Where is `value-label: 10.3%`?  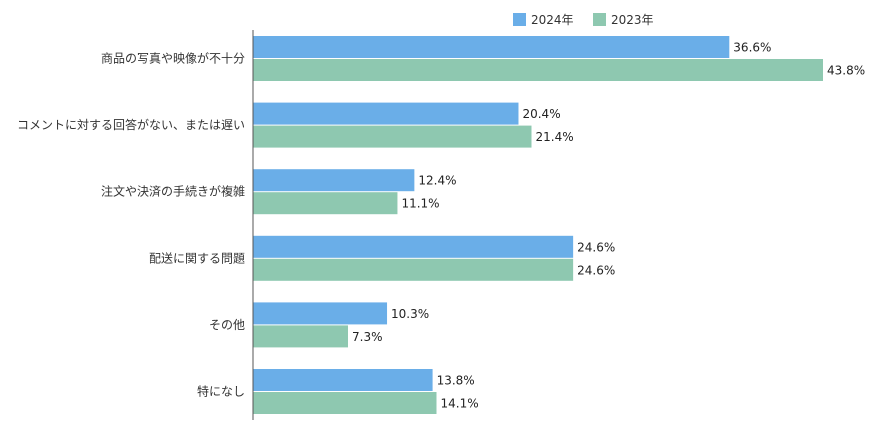 value-label: 10.3% is located at coordinates (410, 314).